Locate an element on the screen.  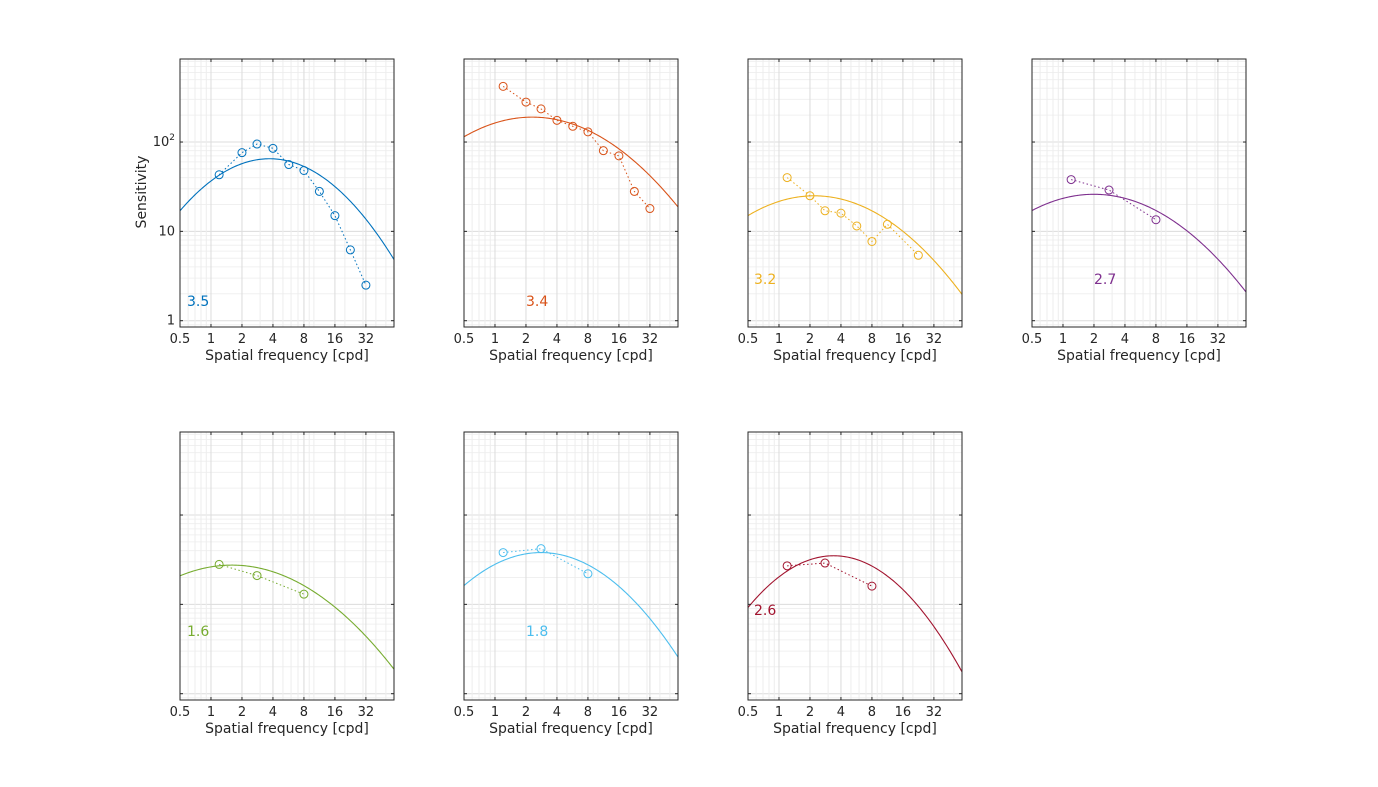
panel-value-label: 1.6 is located at coordinates (198, 632).